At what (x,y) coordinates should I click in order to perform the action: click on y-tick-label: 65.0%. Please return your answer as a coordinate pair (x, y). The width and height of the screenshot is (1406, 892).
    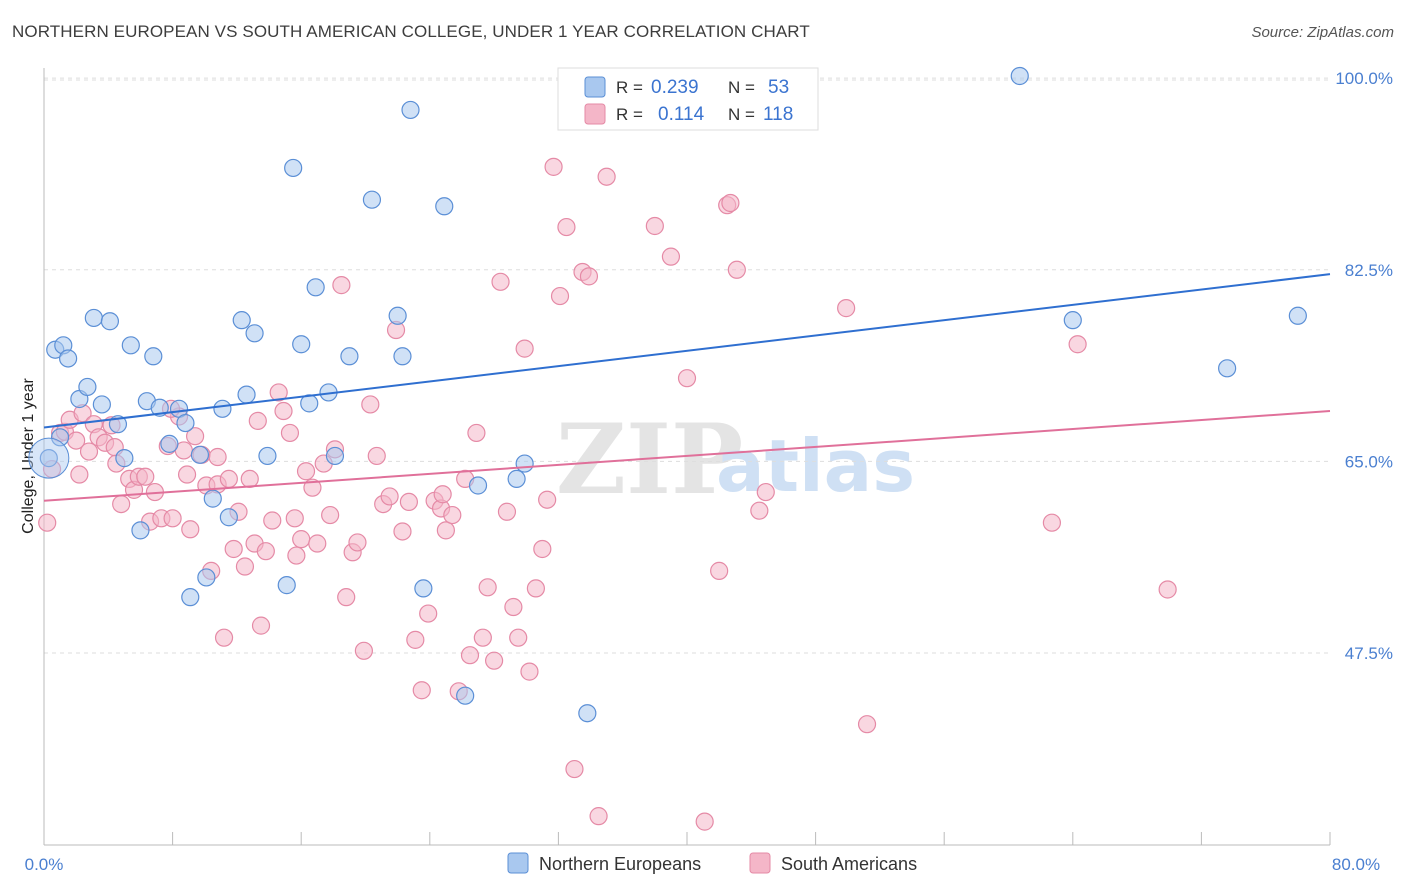
    Looking at the image, I should click on (1369, 461).